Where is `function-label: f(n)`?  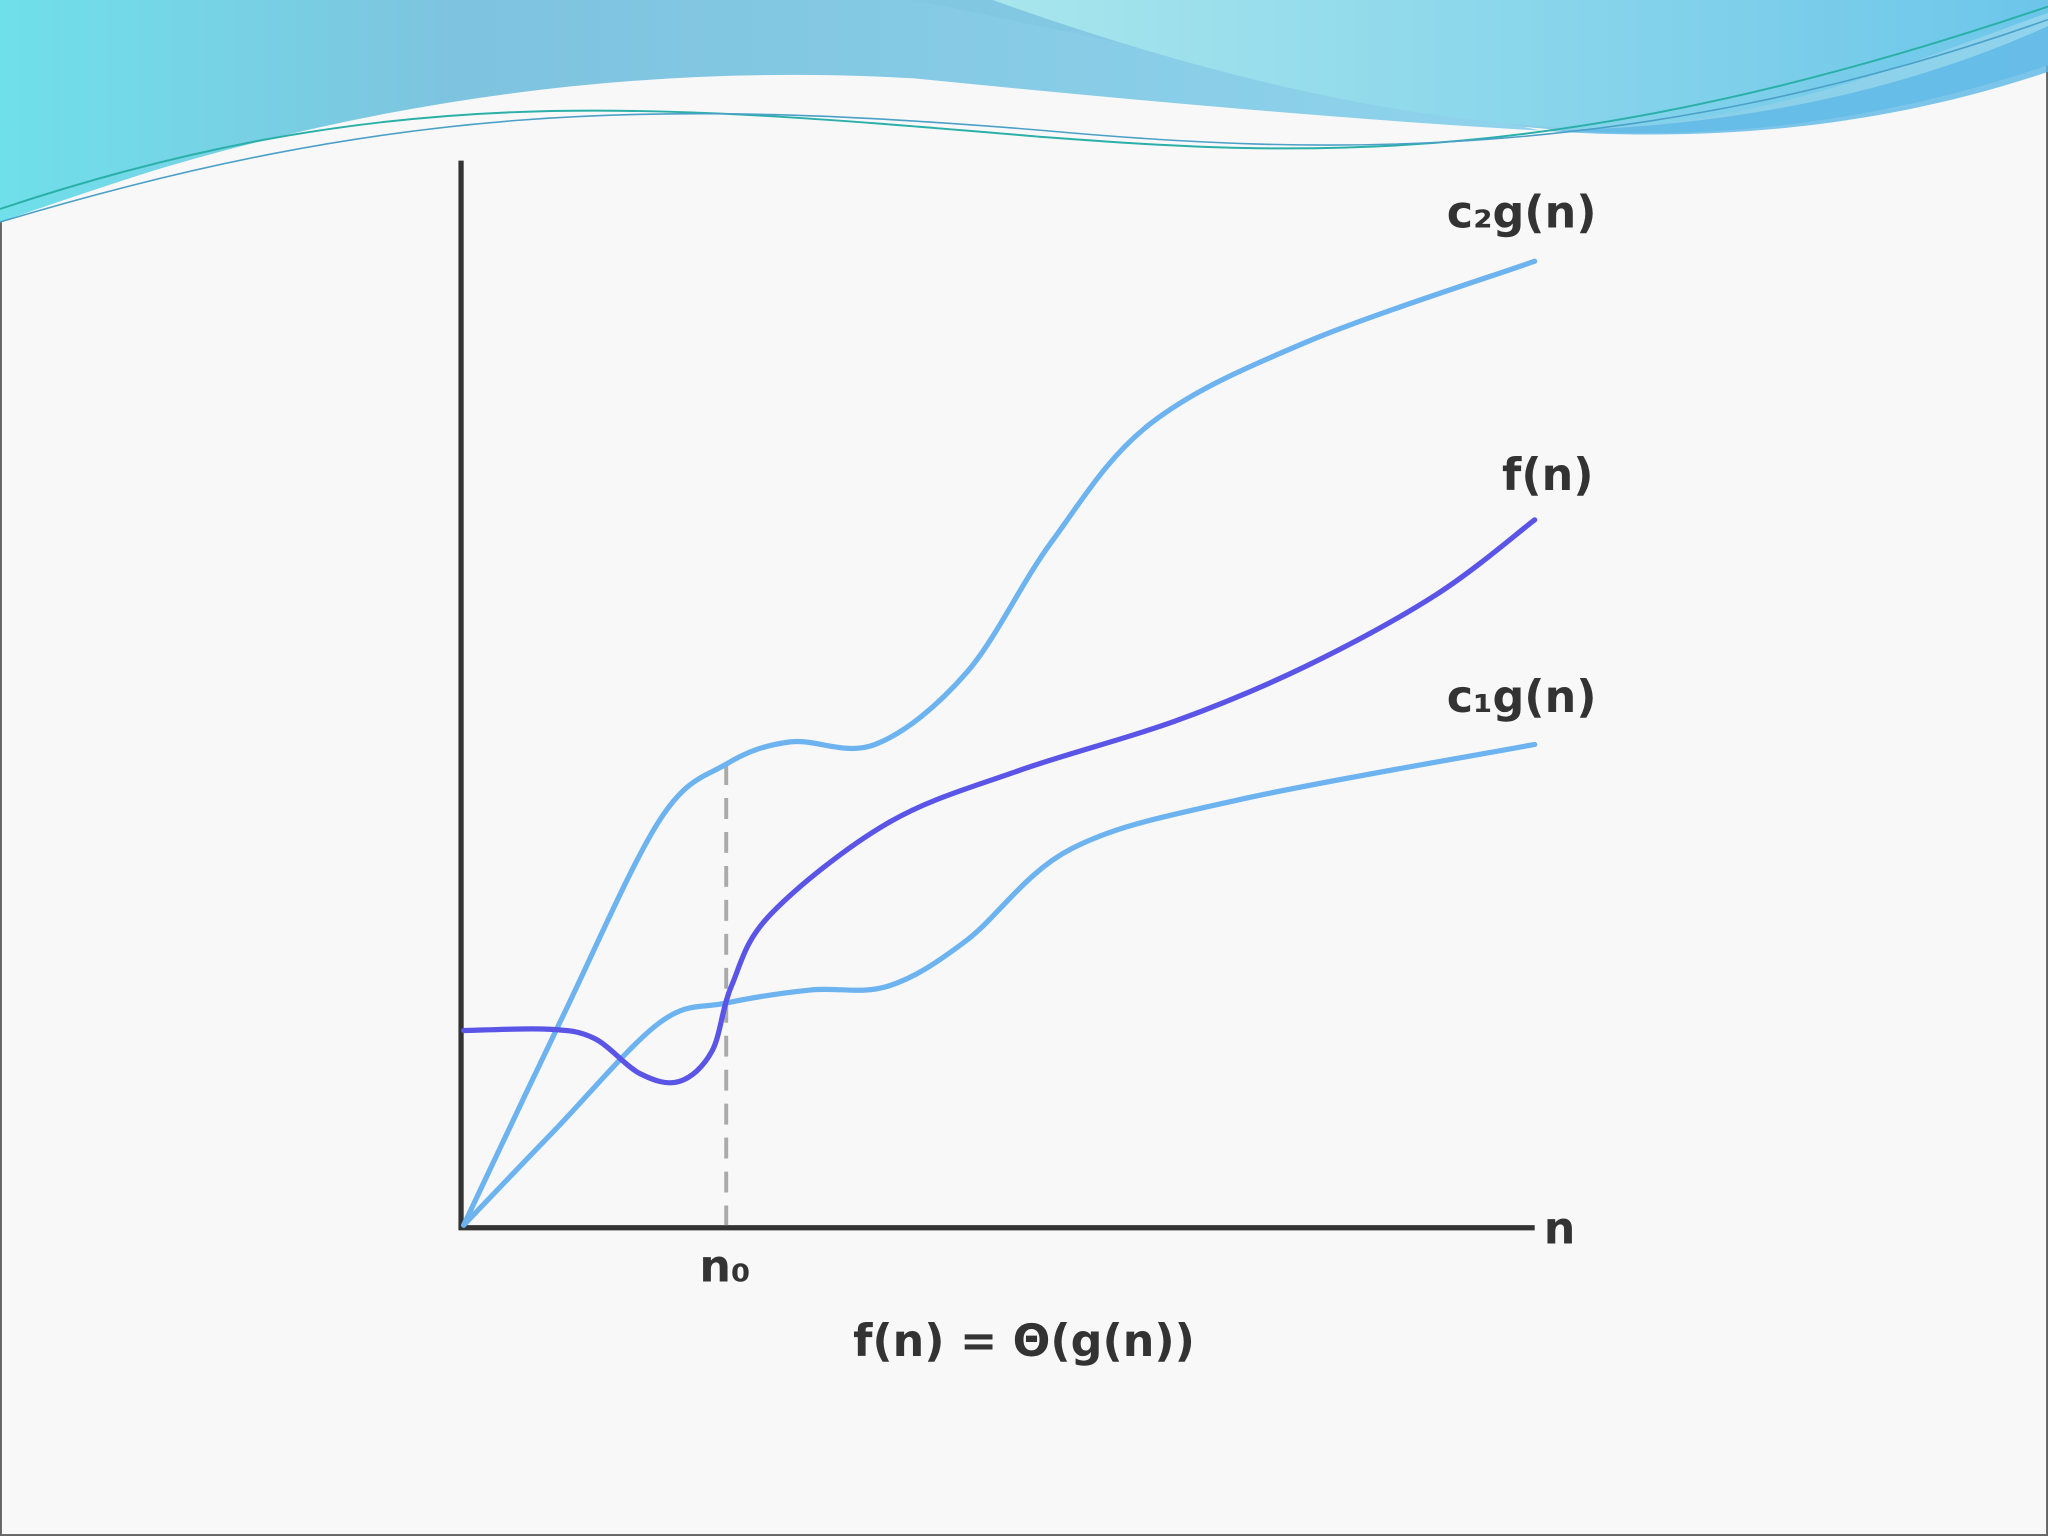
function-label: f(n) is located at coordinates (1548, 475).